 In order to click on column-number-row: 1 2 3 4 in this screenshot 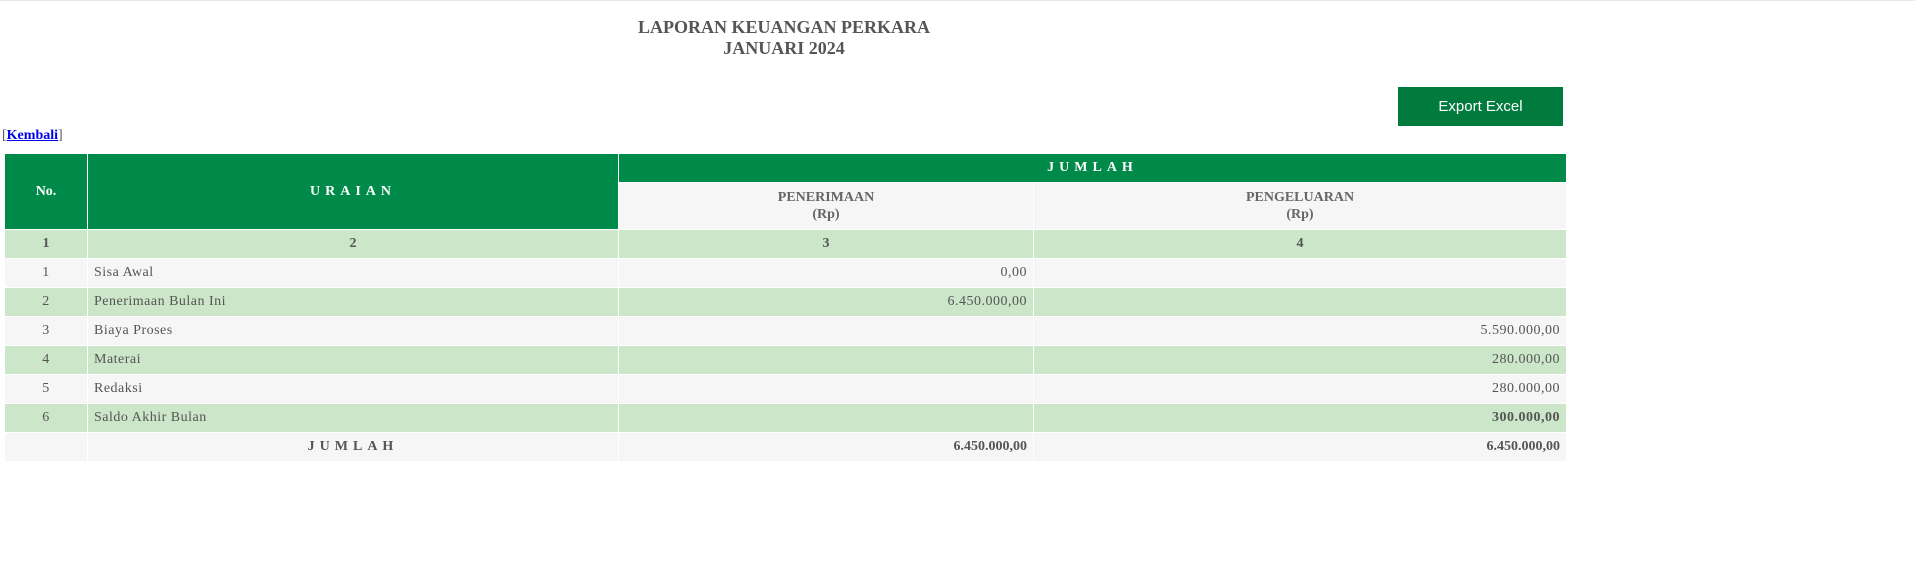, I will do `click(785, 244)`.